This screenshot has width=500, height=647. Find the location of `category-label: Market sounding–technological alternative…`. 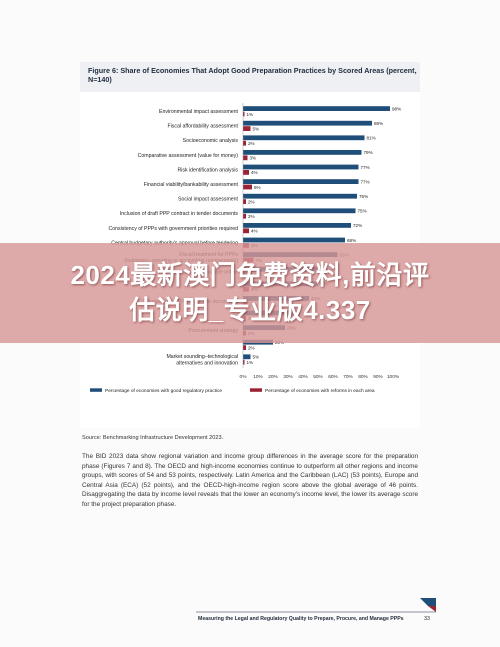

category-label: Market sounding–technological alternative… is located at coordinates (202, 360).